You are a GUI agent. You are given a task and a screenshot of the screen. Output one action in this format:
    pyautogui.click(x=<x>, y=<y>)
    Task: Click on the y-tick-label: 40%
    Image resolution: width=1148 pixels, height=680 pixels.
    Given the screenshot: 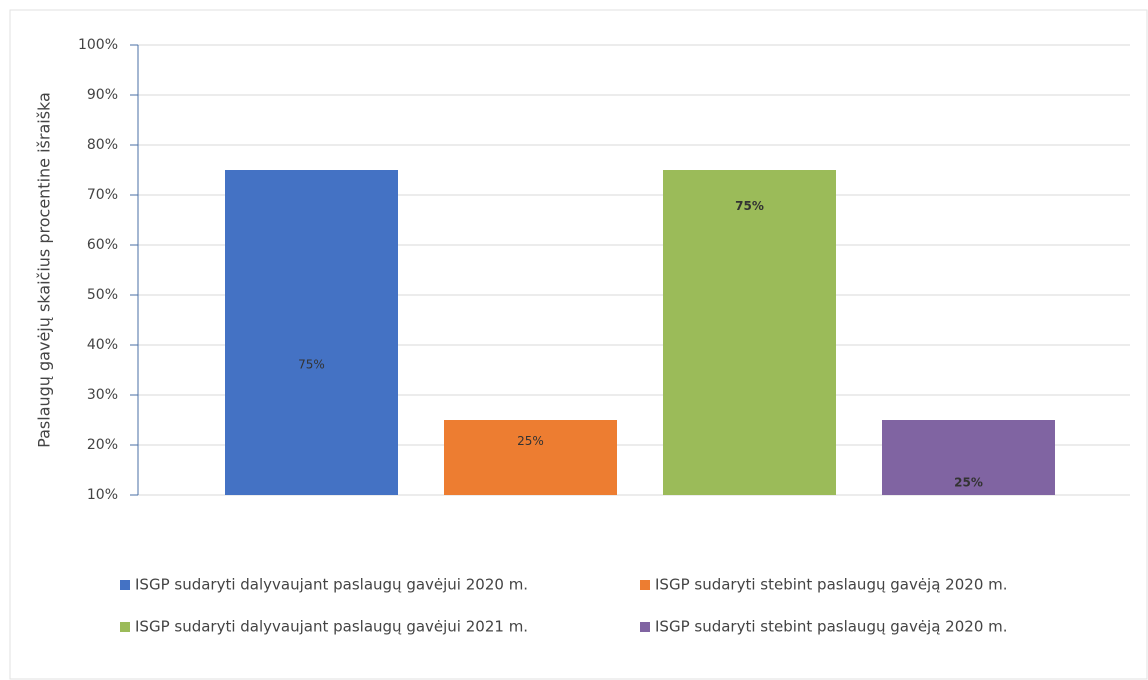 What is the action you would take?
    pyautogui.click(x=102, y=345)
    